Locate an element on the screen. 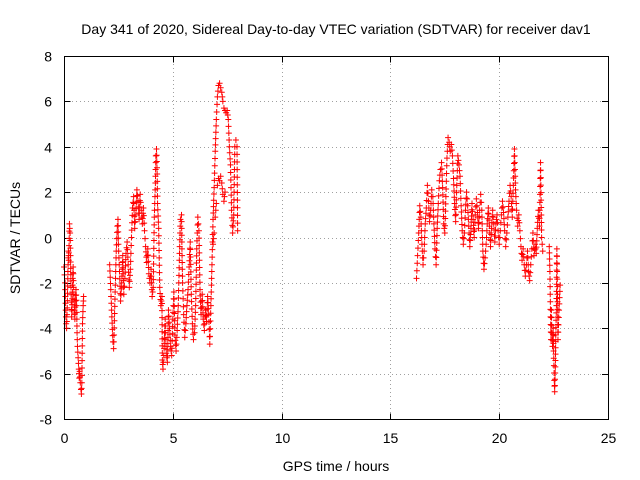  y-tick-label: -2 is located at coordinates (46, 284).